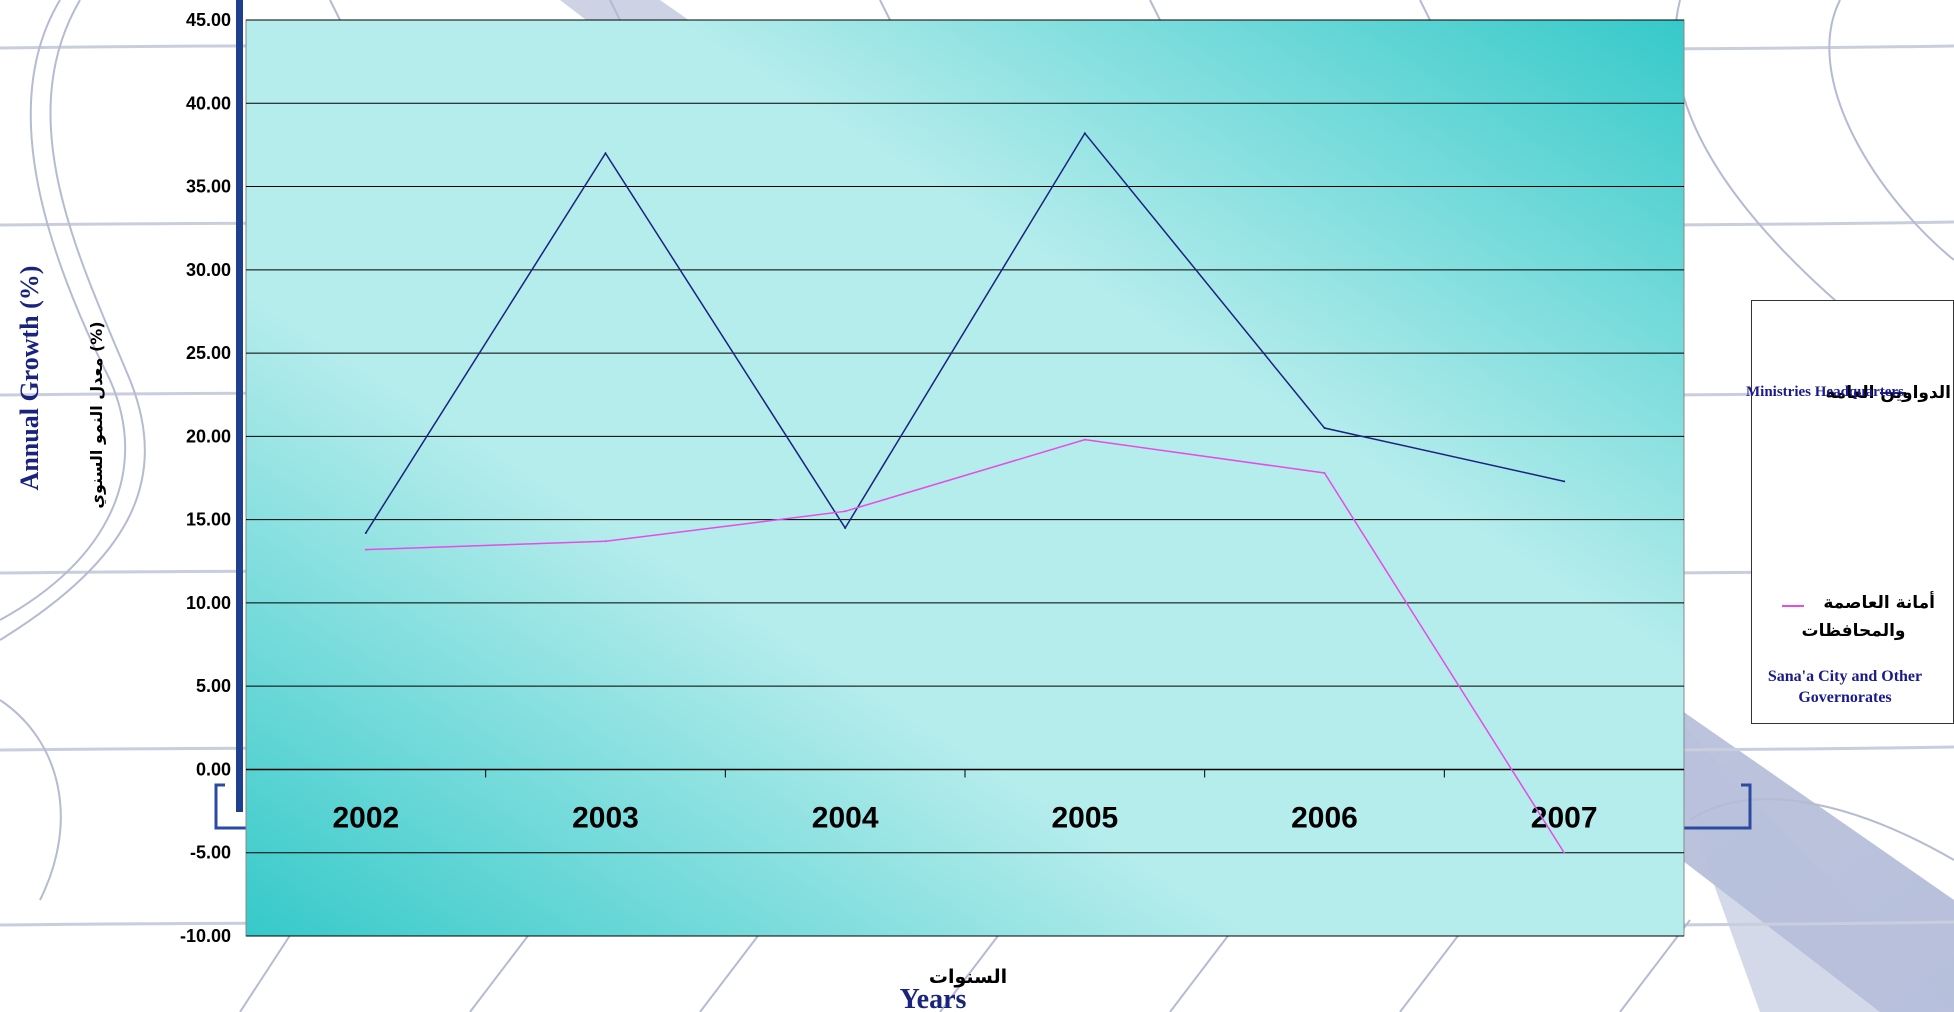 This screenshot has height=1012, width=1954. Describe the element at coordinates (210, 853) in the screenshot. I see `y-tick-label: -5.00` at that location.